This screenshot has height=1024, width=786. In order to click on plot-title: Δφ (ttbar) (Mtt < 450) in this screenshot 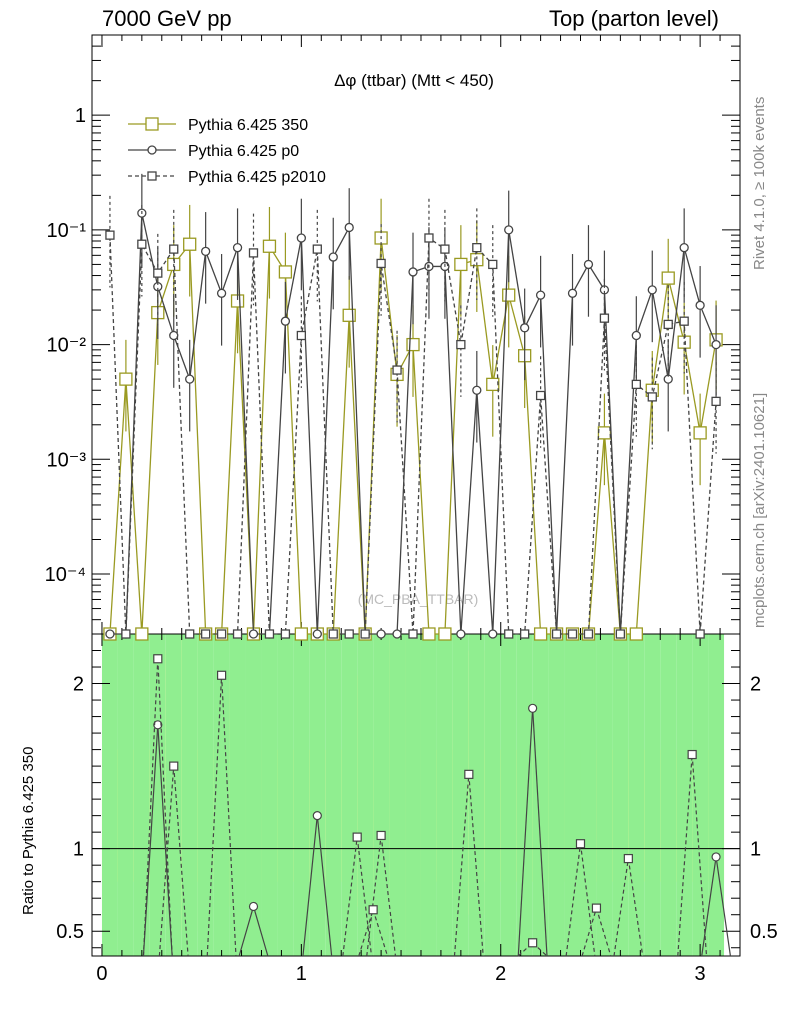, I will do `click(414, 80)`.